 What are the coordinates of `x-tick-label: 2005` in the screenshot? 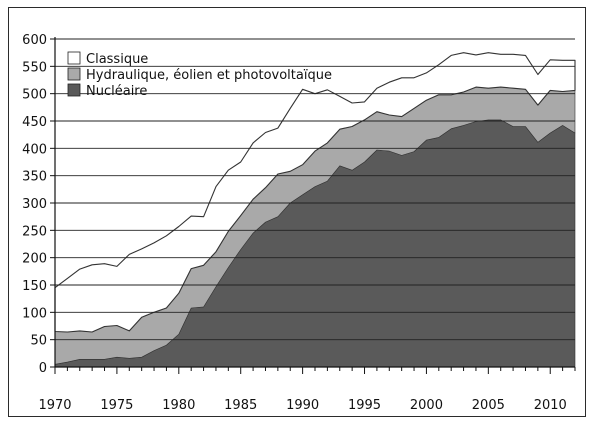 It's located at (488, 405).